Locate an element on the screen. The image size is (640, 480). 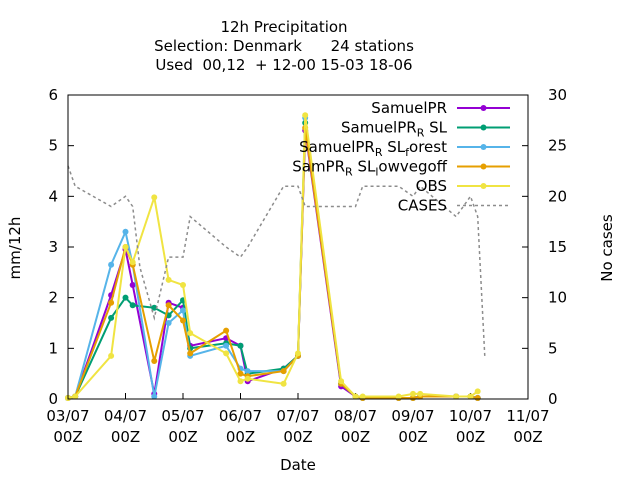
x-tick-label-date: 11/07 is located at coordinates (527, 416).